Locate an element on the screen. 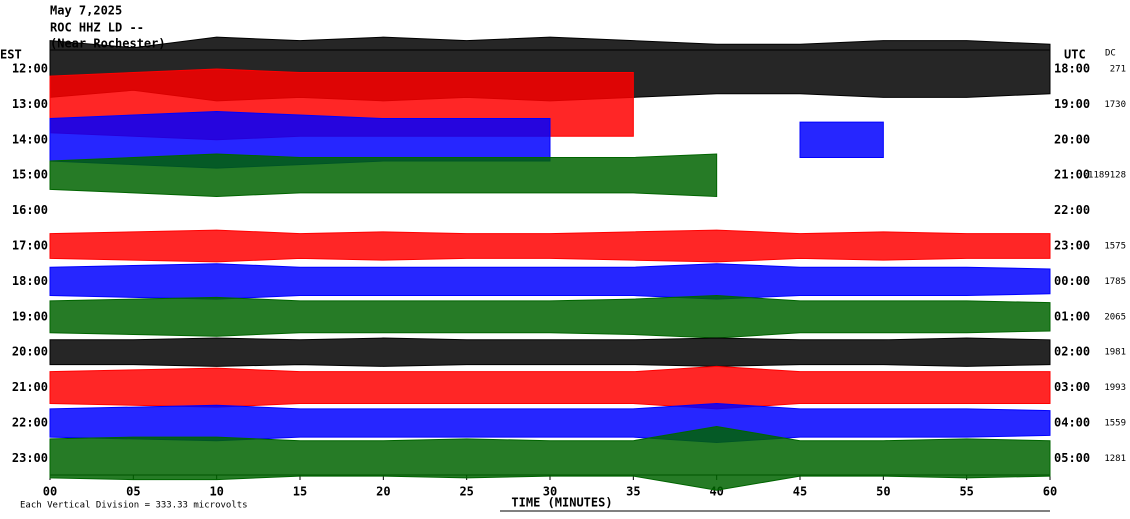  dc-value: 271 is located at coordinates (1118, 70).